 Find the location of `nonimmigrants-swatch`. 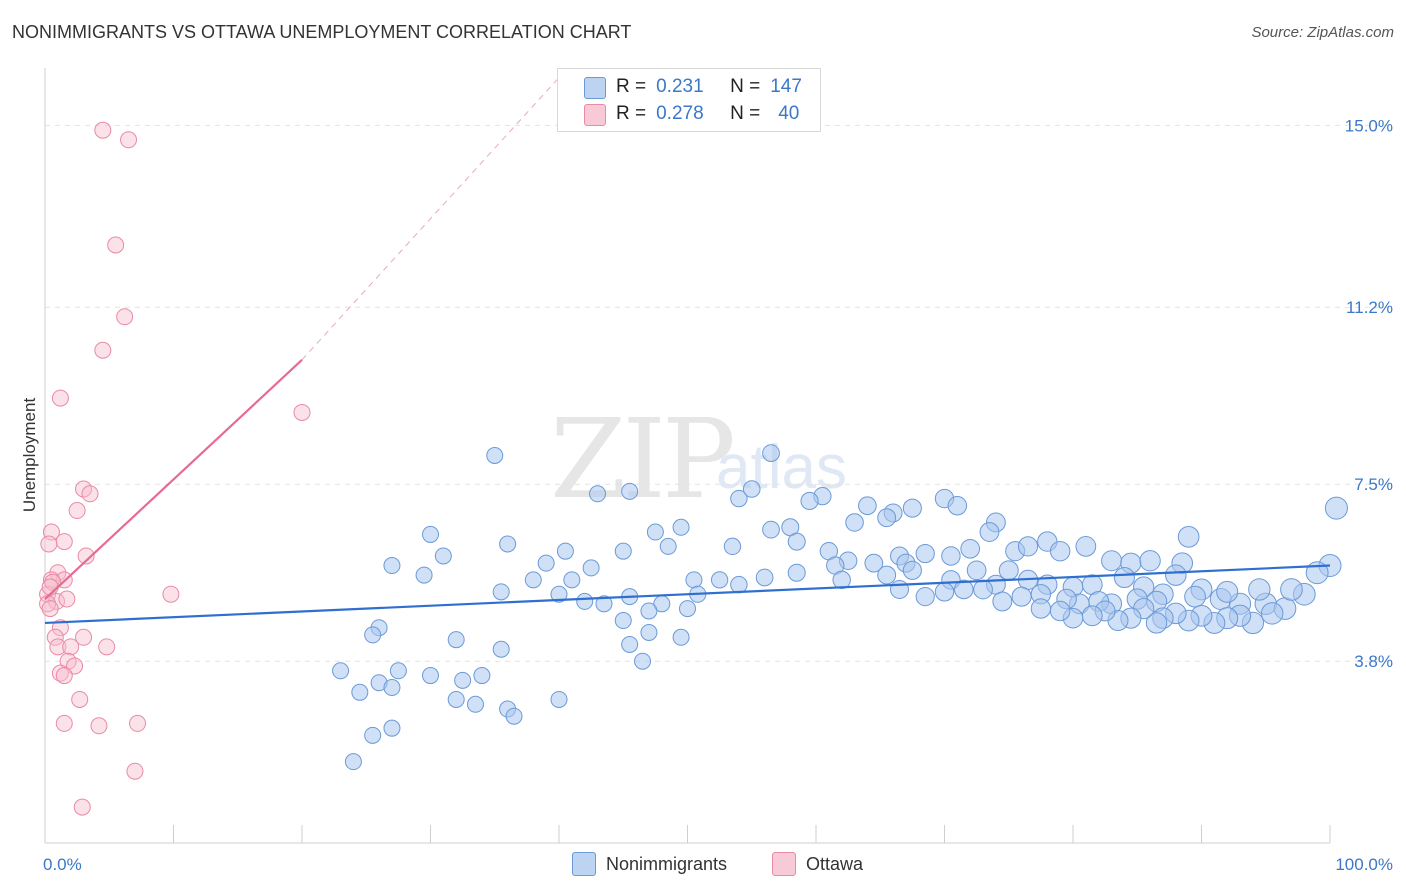

nonimmigrants-swatch is located at coordinates (595, 88).